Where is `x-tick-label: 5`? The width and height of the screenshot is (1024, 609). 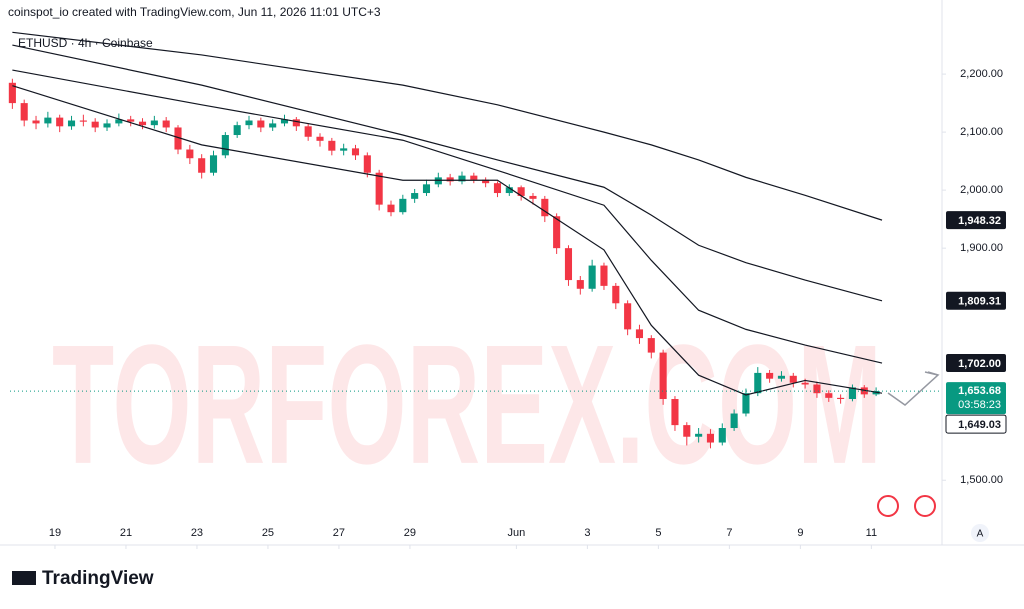 x-tick-label: 5 is located at coordinates (658, 533).